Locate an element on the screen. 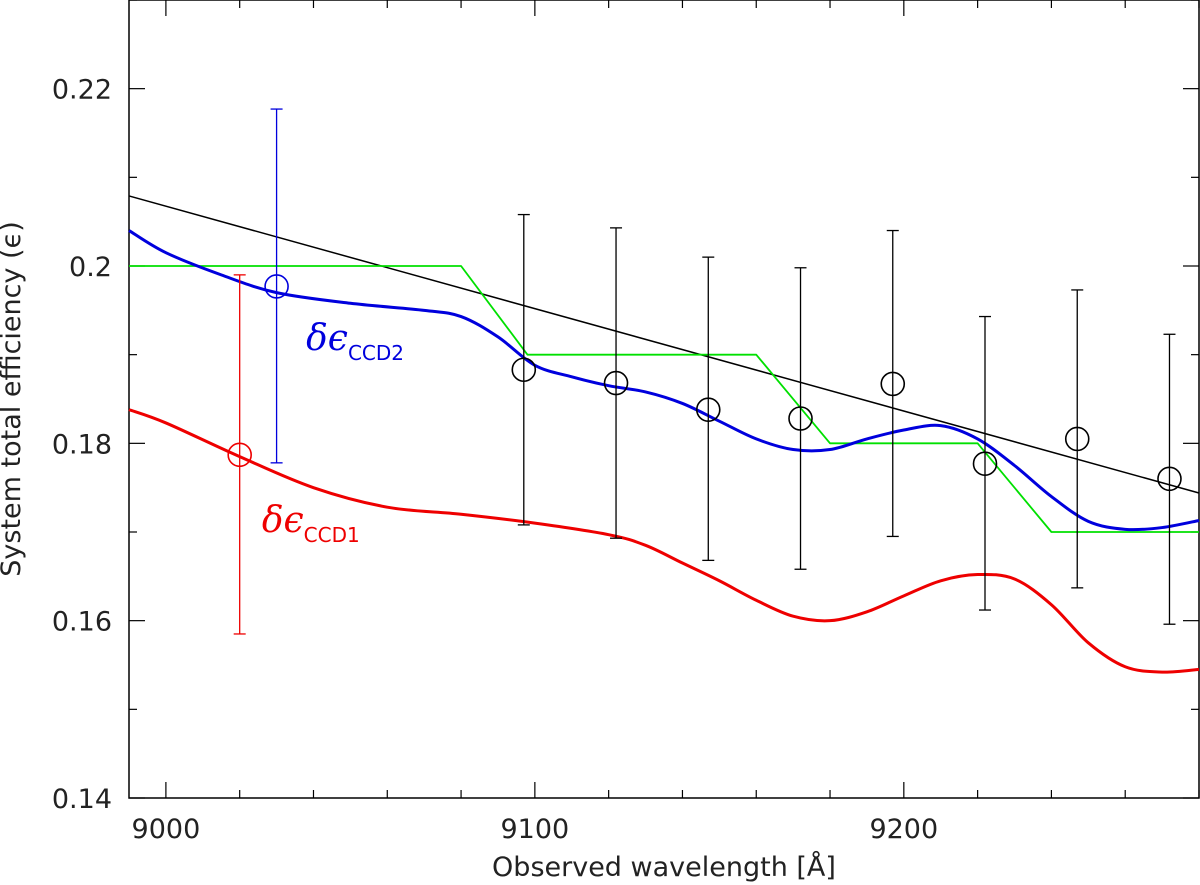 This screenshot has width=1200, height=885. y-tick-label: 0.18 is located at coordinates (82, 444).